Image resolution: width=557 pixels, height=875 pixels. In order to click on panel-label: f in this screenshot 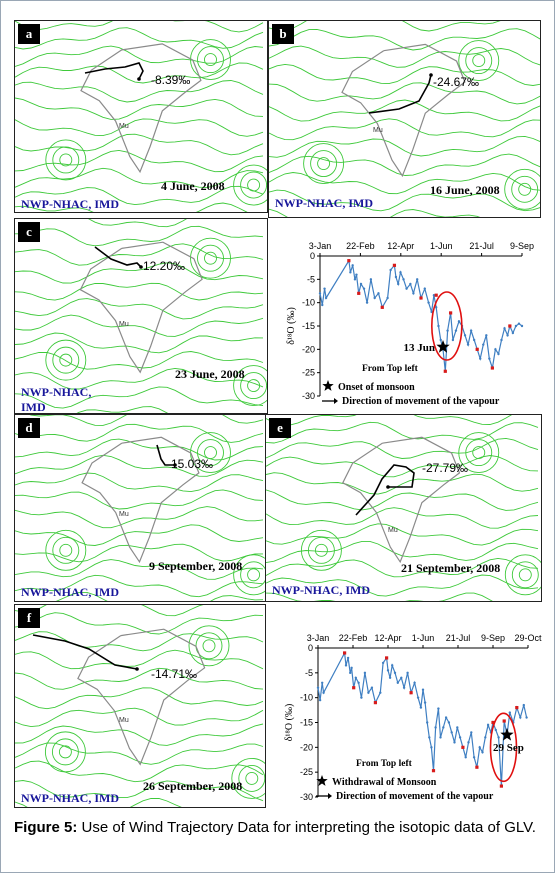, I will do `click(29, 618)`.